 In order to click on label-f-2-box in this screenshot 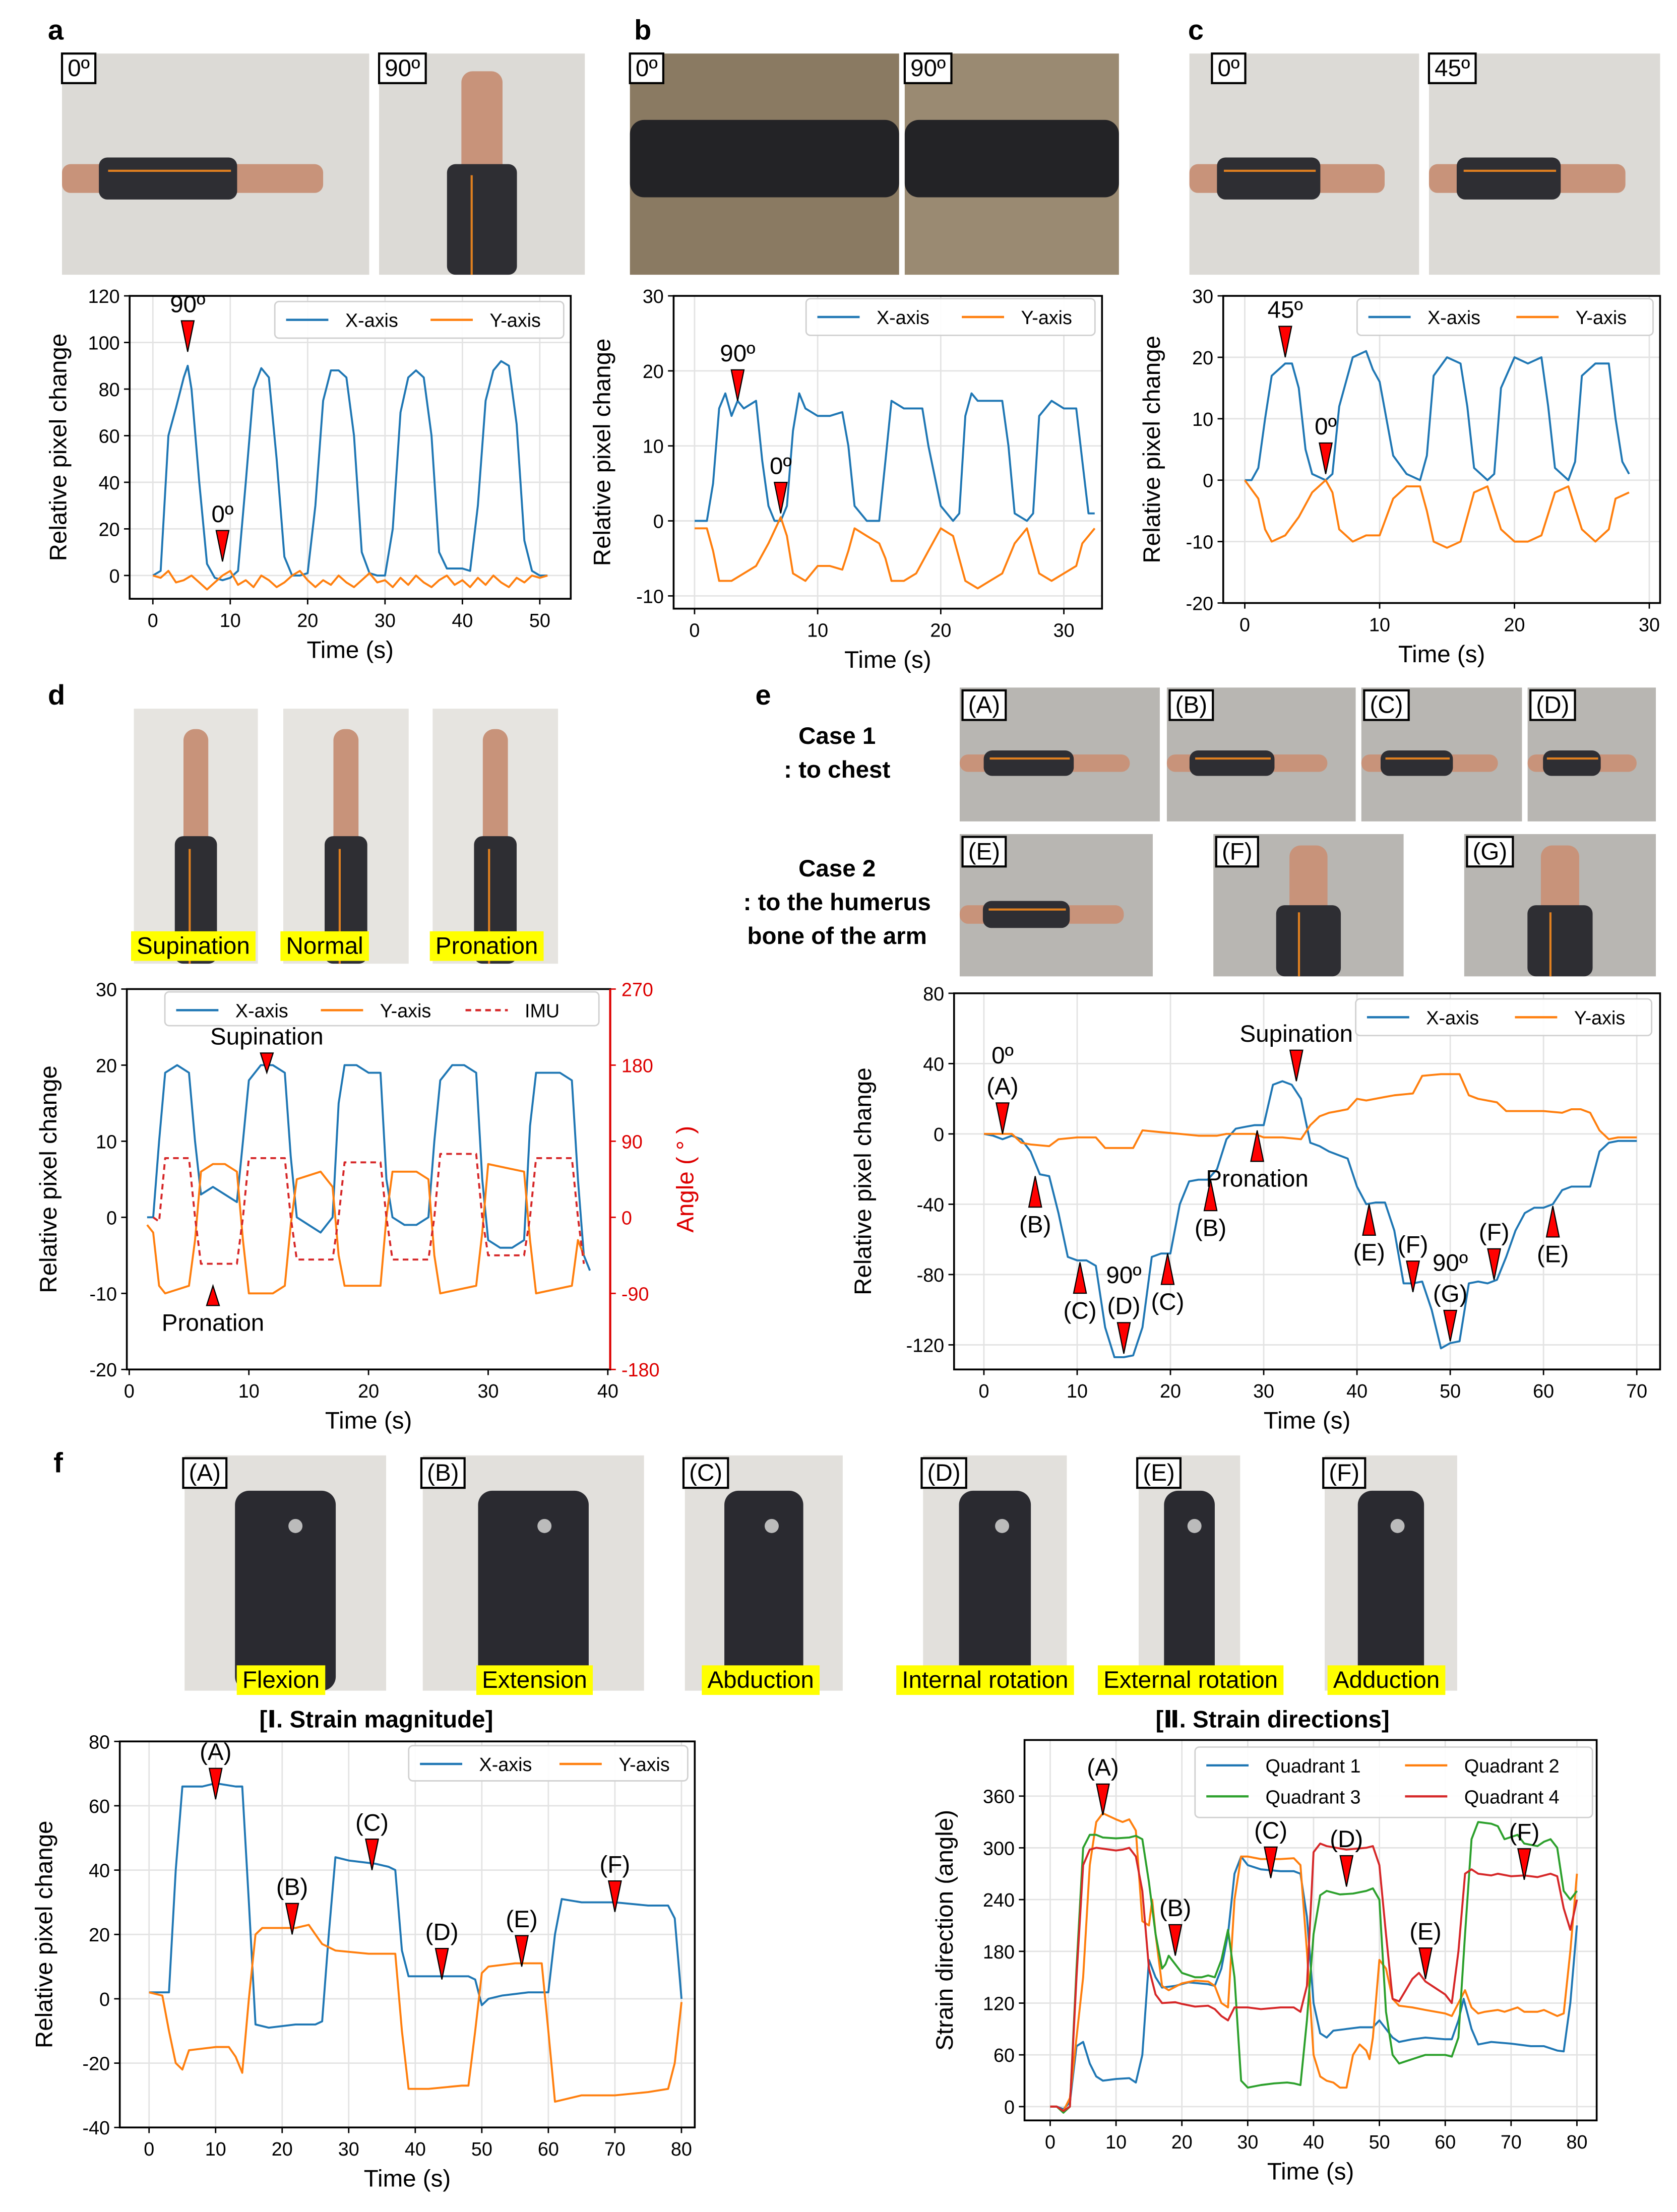, I will do `click(761, 1680)`.